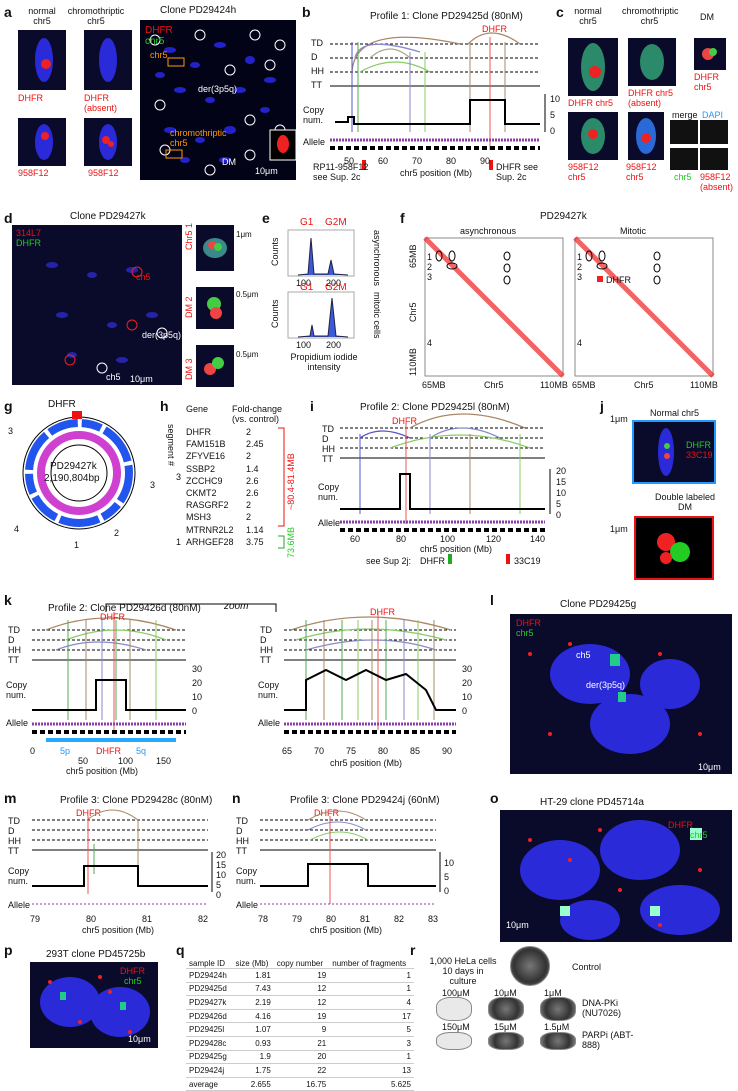  Describe the element at coordinates (417, 161) in the screenshot. I see `b-xtick-70: 70` at that location.